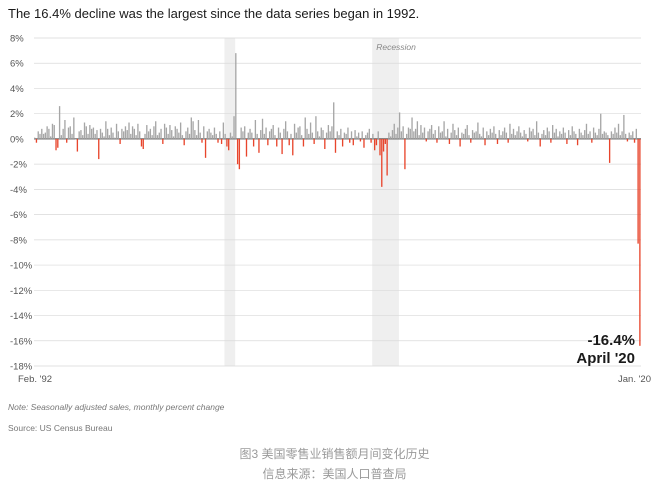 The height and width of the screenshot is (492, 669). What do you see at coordinates (396, 47) in the screenshot?
I see `recession-label: Recession` at bounding box center [396, 47].